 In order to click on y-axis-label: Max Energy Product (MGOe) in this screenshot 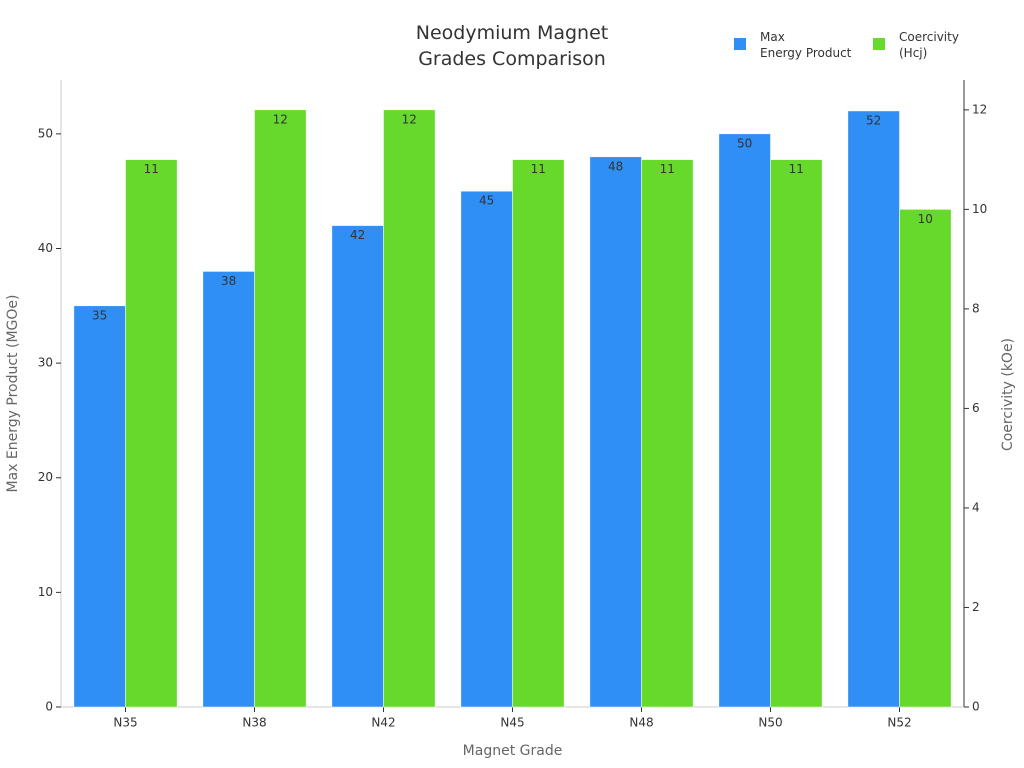, I will do `click(13, 394)`.